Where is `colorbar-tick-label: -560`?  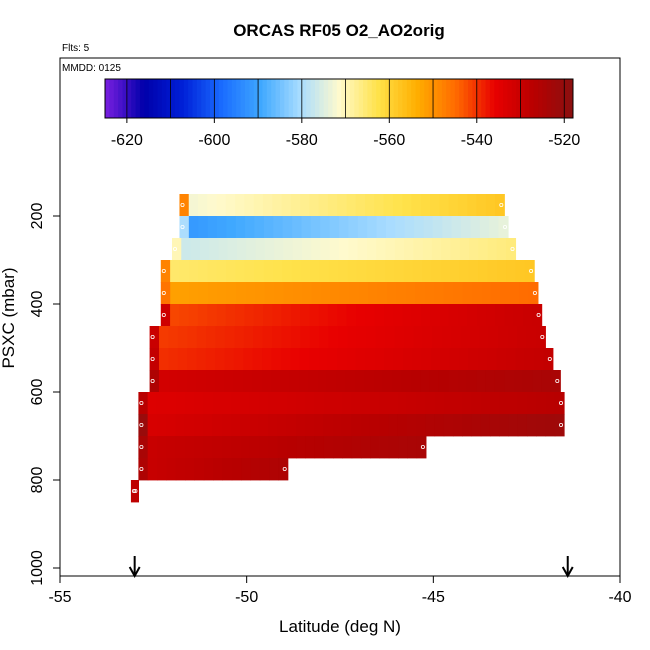
colorbar-tick-label: -560 is located at coordinates (389, 140).